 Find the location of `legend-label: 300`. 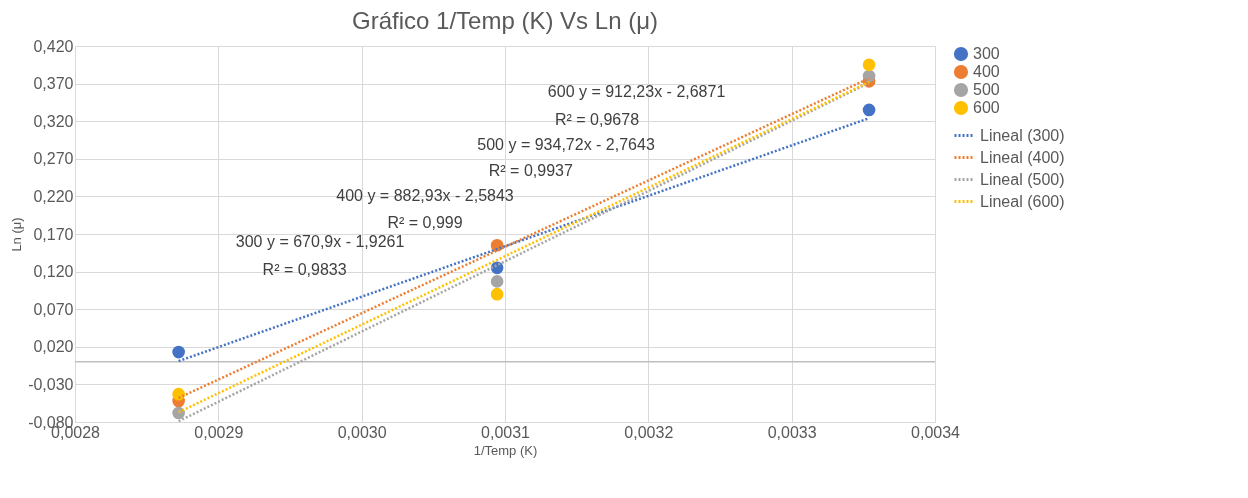

legend-label: 300 is located at coordinates (986, 53).